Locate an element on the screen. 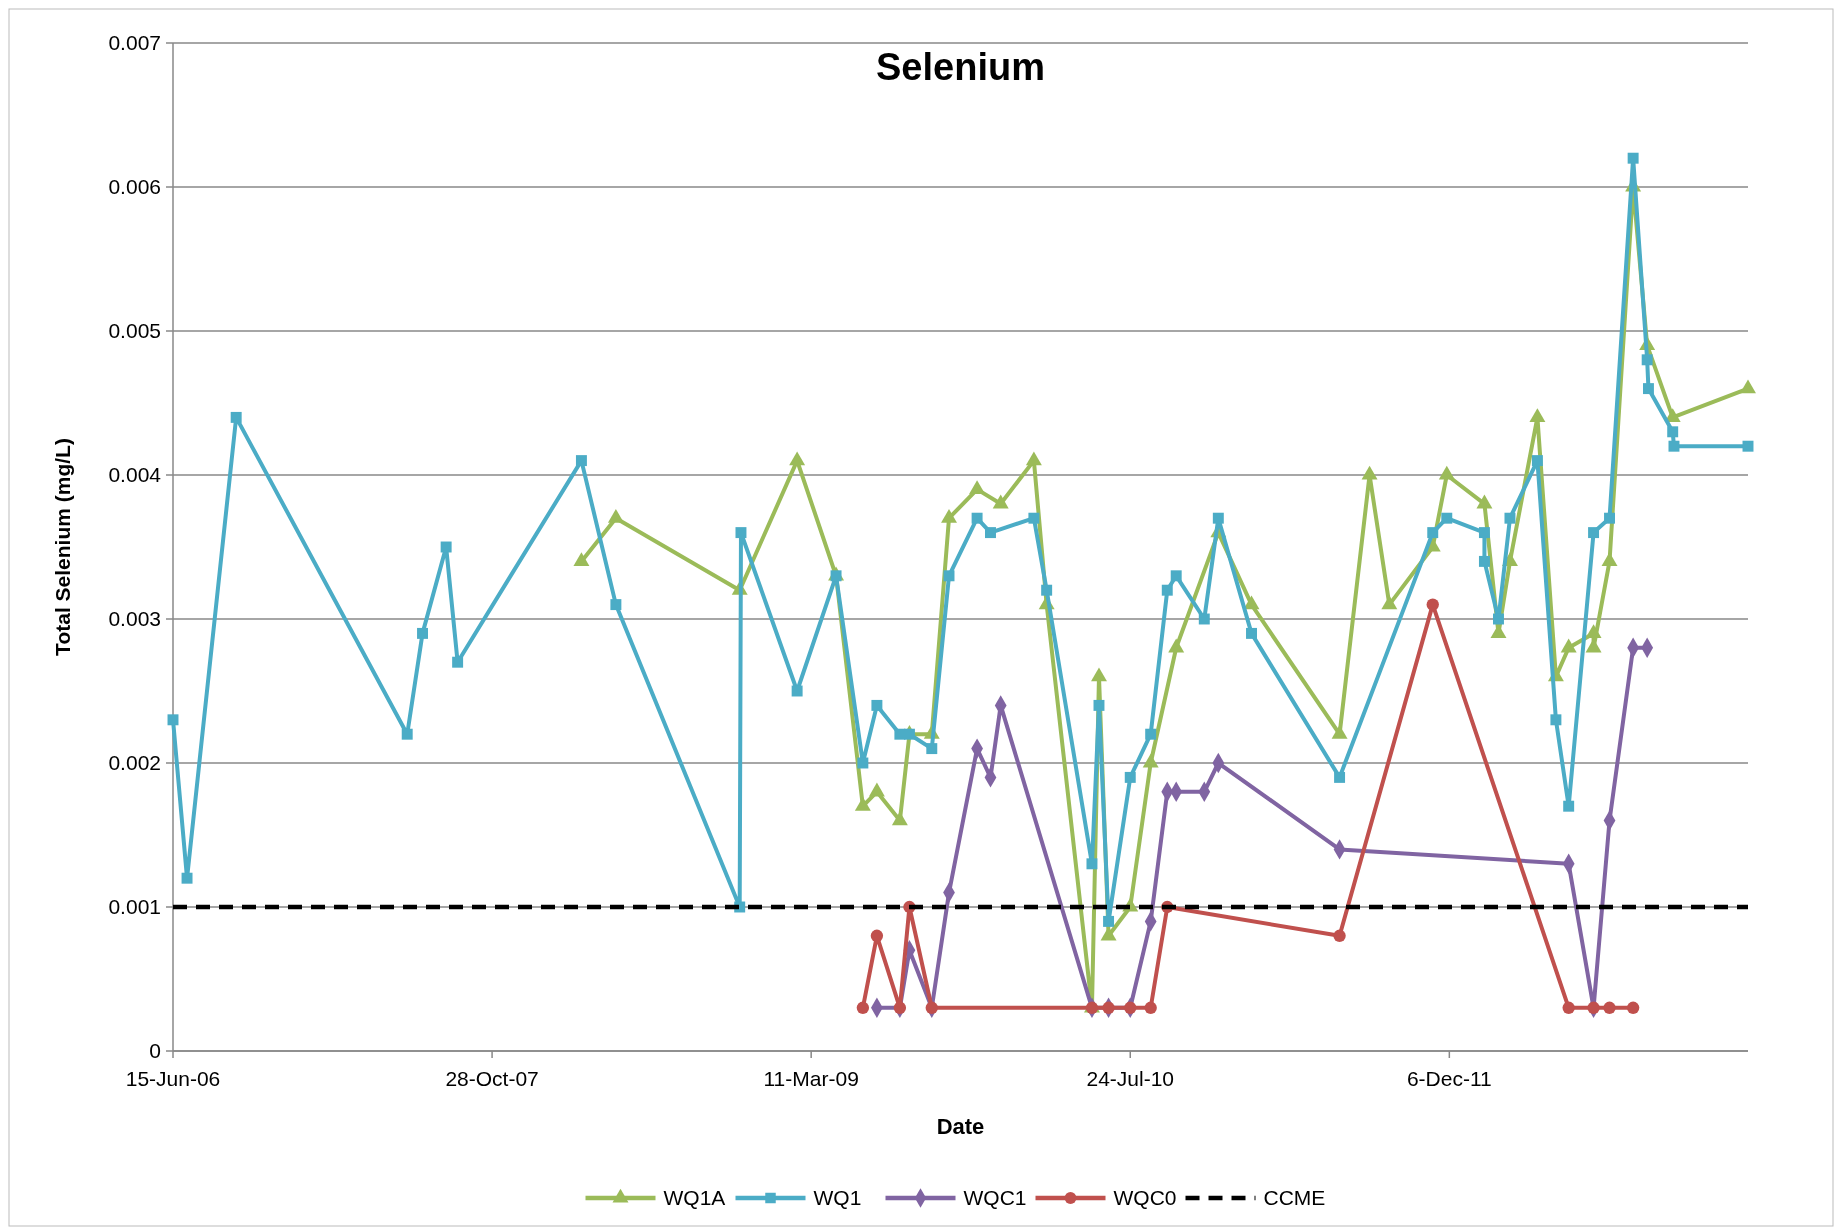 The image size is (1834, 1227). y-tick-label: 0.005 is located at coordinates (134, 331).